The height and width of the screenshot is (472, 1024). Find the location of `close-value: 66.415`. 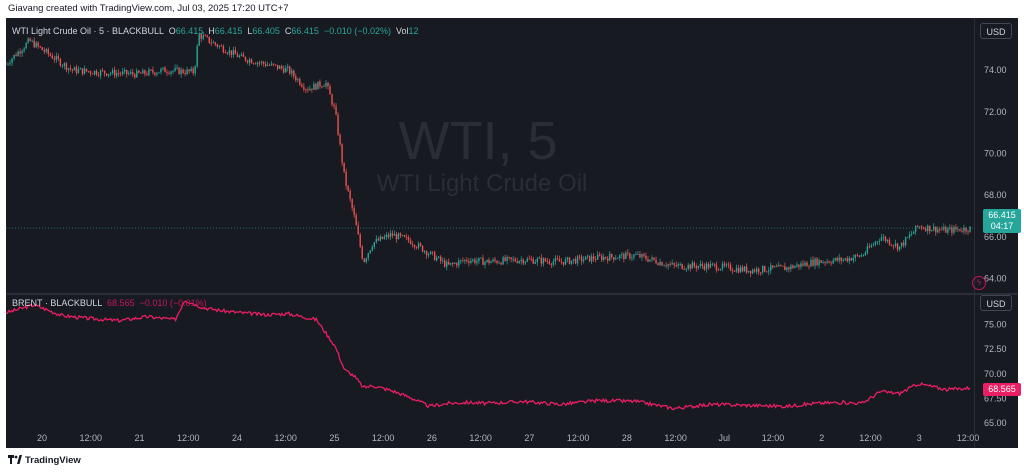

close-value: 66.415 is located at coordinates (305, 31).